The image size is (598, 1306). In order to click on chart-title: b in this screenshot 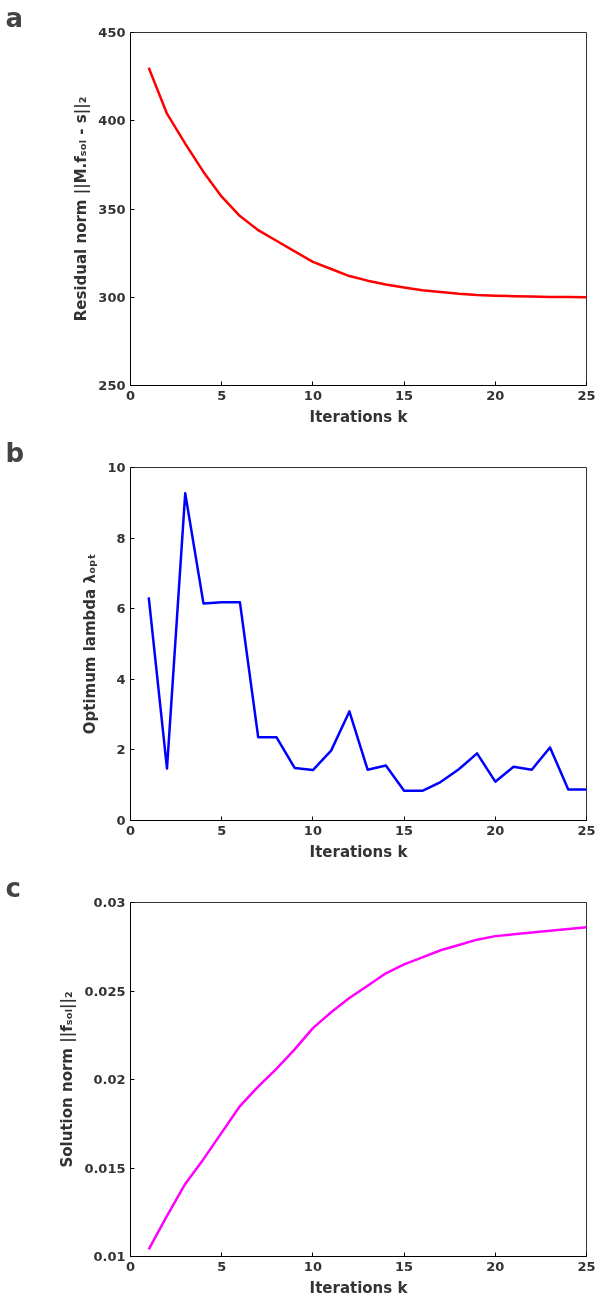, I will do `click(15, 452)`.